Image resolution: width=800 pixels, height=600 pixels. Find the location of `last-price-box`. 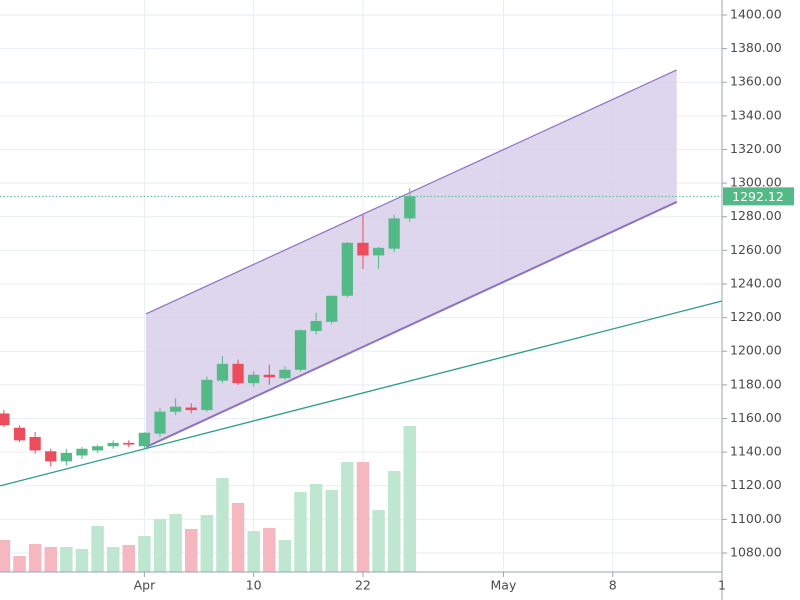

last-price-box is located at coordinates (758, 196).